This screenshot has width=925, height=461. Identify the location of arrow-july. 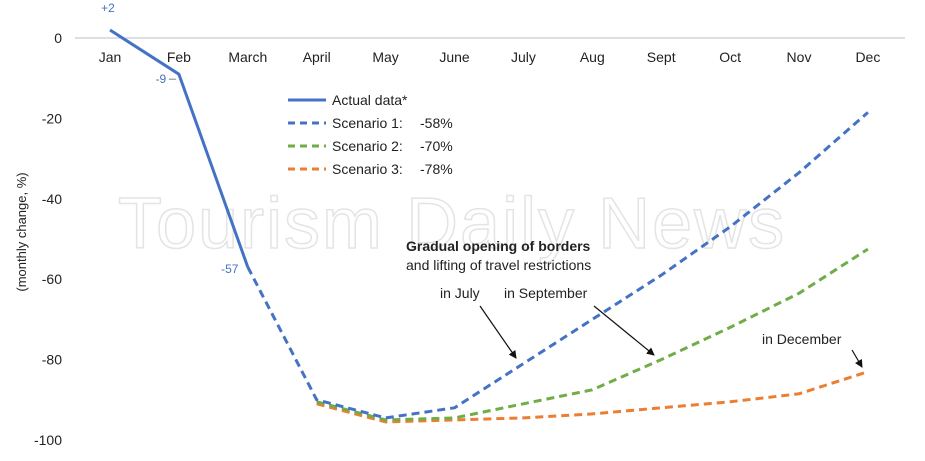
(498, 332).